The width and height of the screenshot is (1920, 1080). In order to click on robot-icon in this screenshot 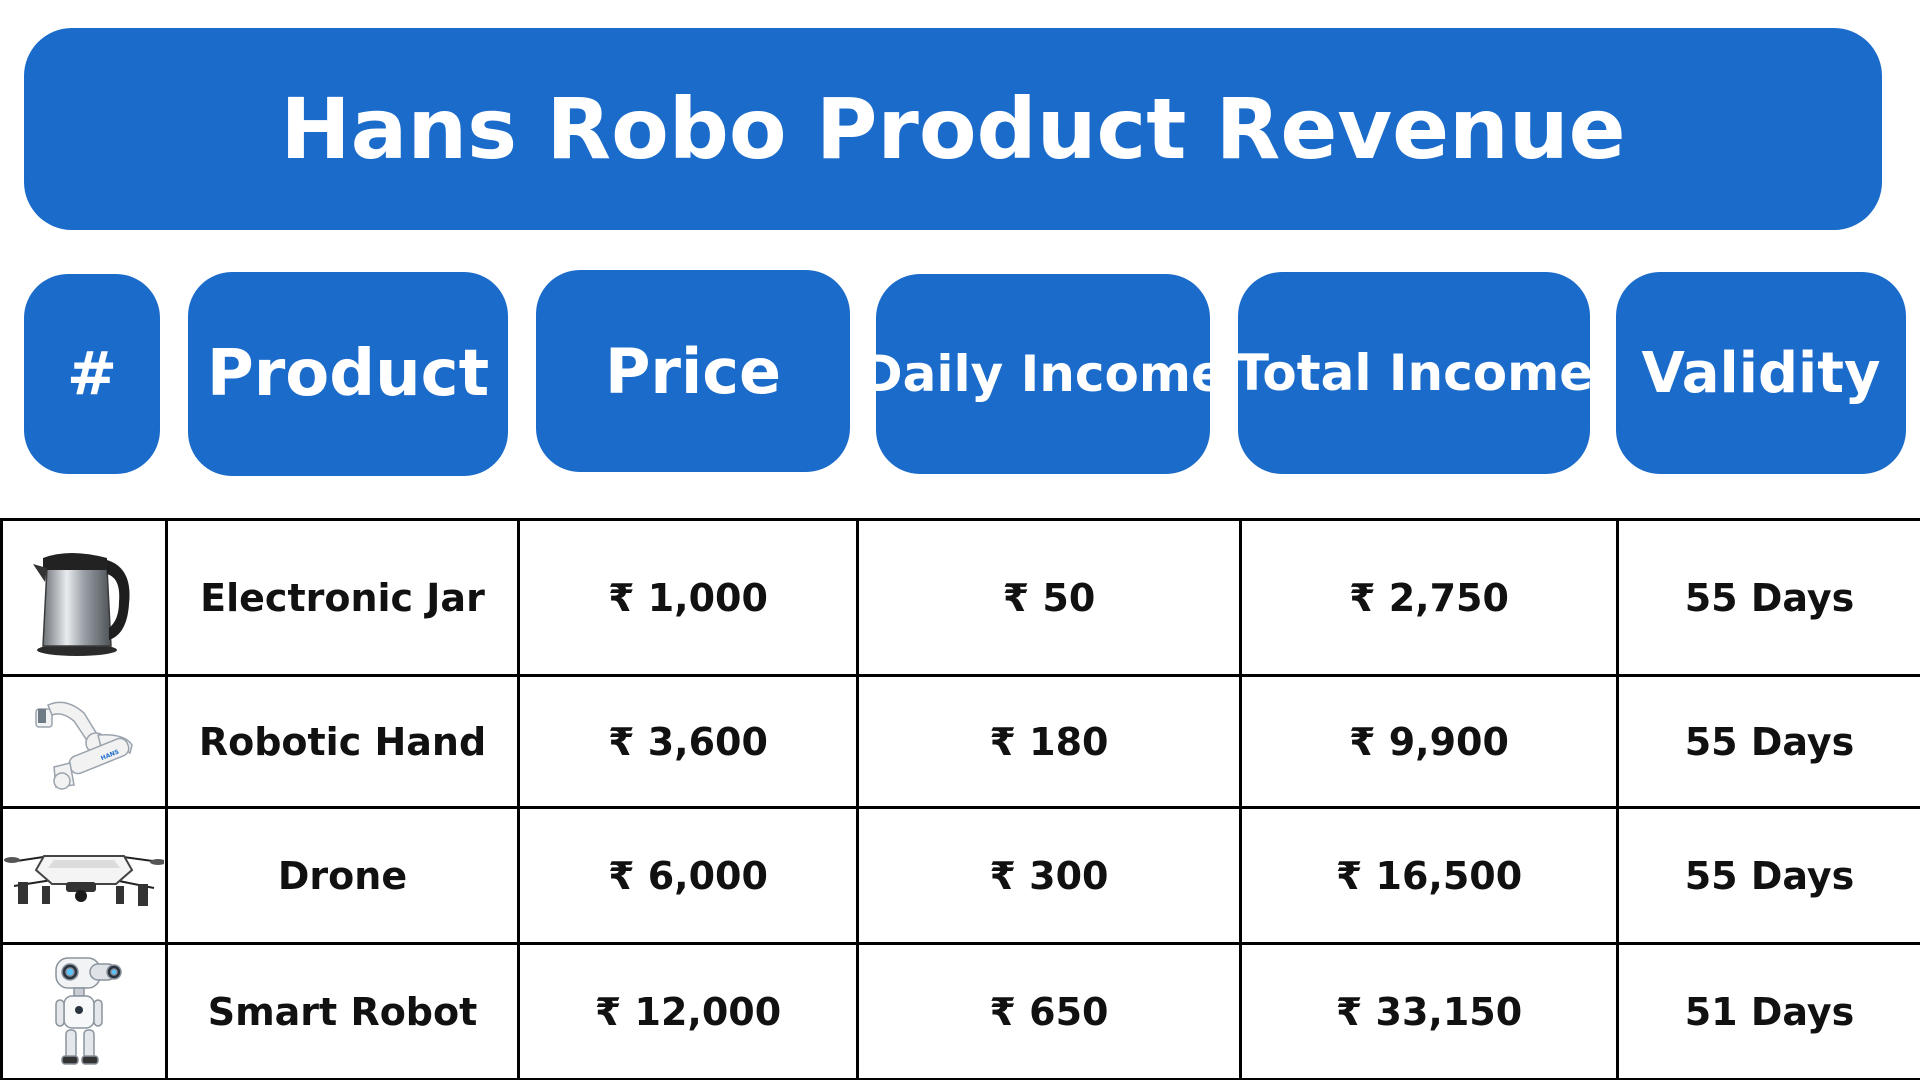, I will do `click(84, 1011)`.